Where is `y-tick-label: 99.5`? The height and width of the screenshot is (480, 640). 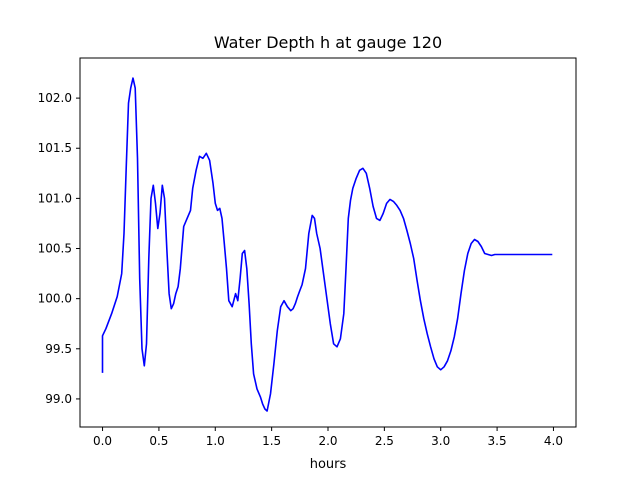
y-tick-label: 99.5 is located at coordinates (58, 349).